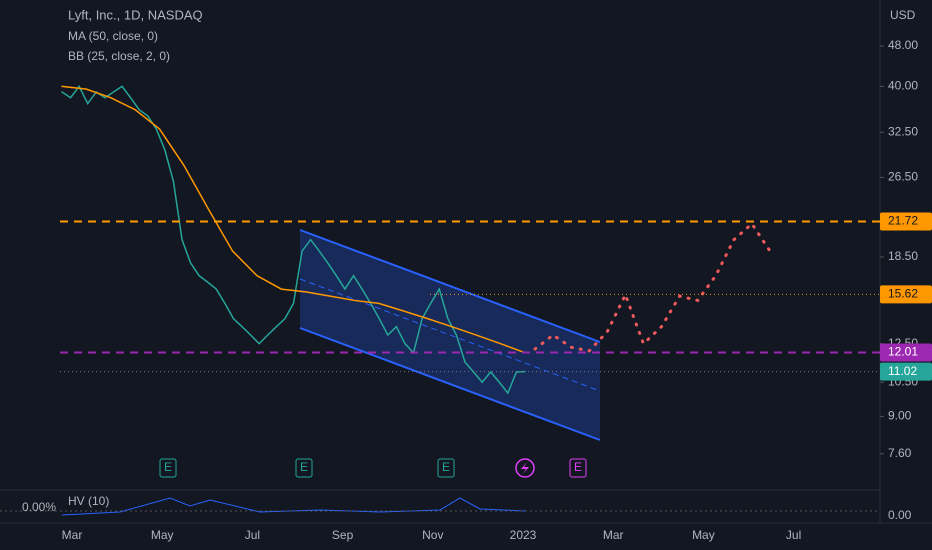  Describe the element at coordinates (450, 286) in the screenshot. I see `channel-upper` at that location.